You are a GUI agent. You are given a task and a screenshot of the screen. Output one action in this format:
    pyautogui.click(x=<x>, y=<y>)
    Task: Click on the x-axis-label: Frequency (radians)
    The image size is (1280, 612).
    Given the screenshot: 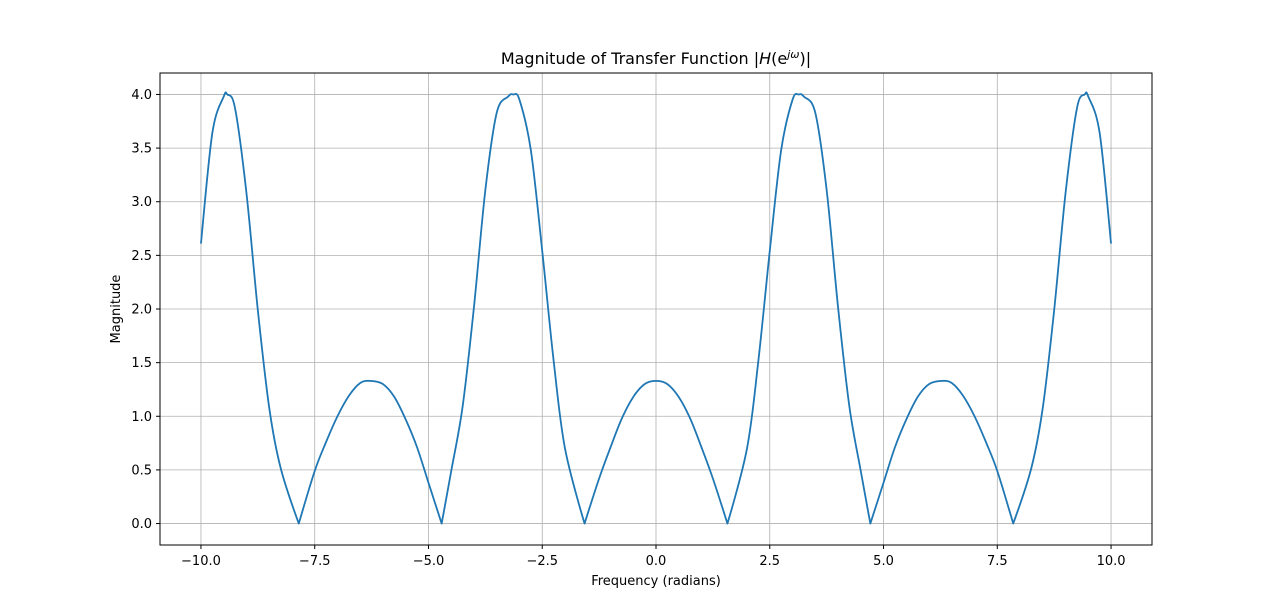 What is the action you would take?
    pyautogui.click(x=656, y=581)
    